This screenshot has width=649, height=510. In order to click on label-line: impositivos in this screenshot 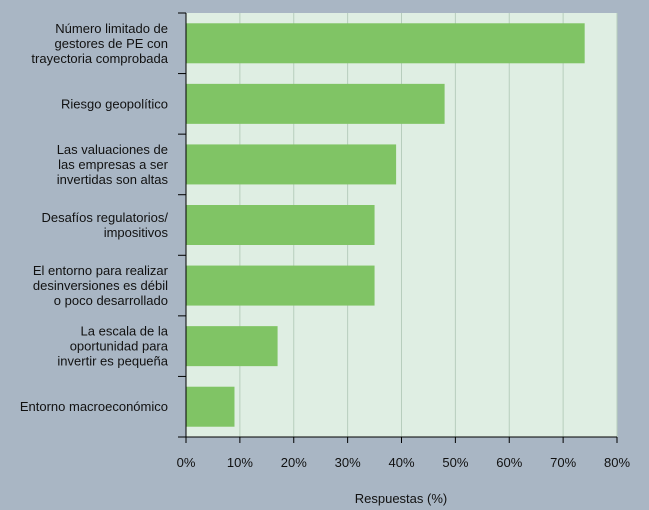, I will do `click(136, 232)`.